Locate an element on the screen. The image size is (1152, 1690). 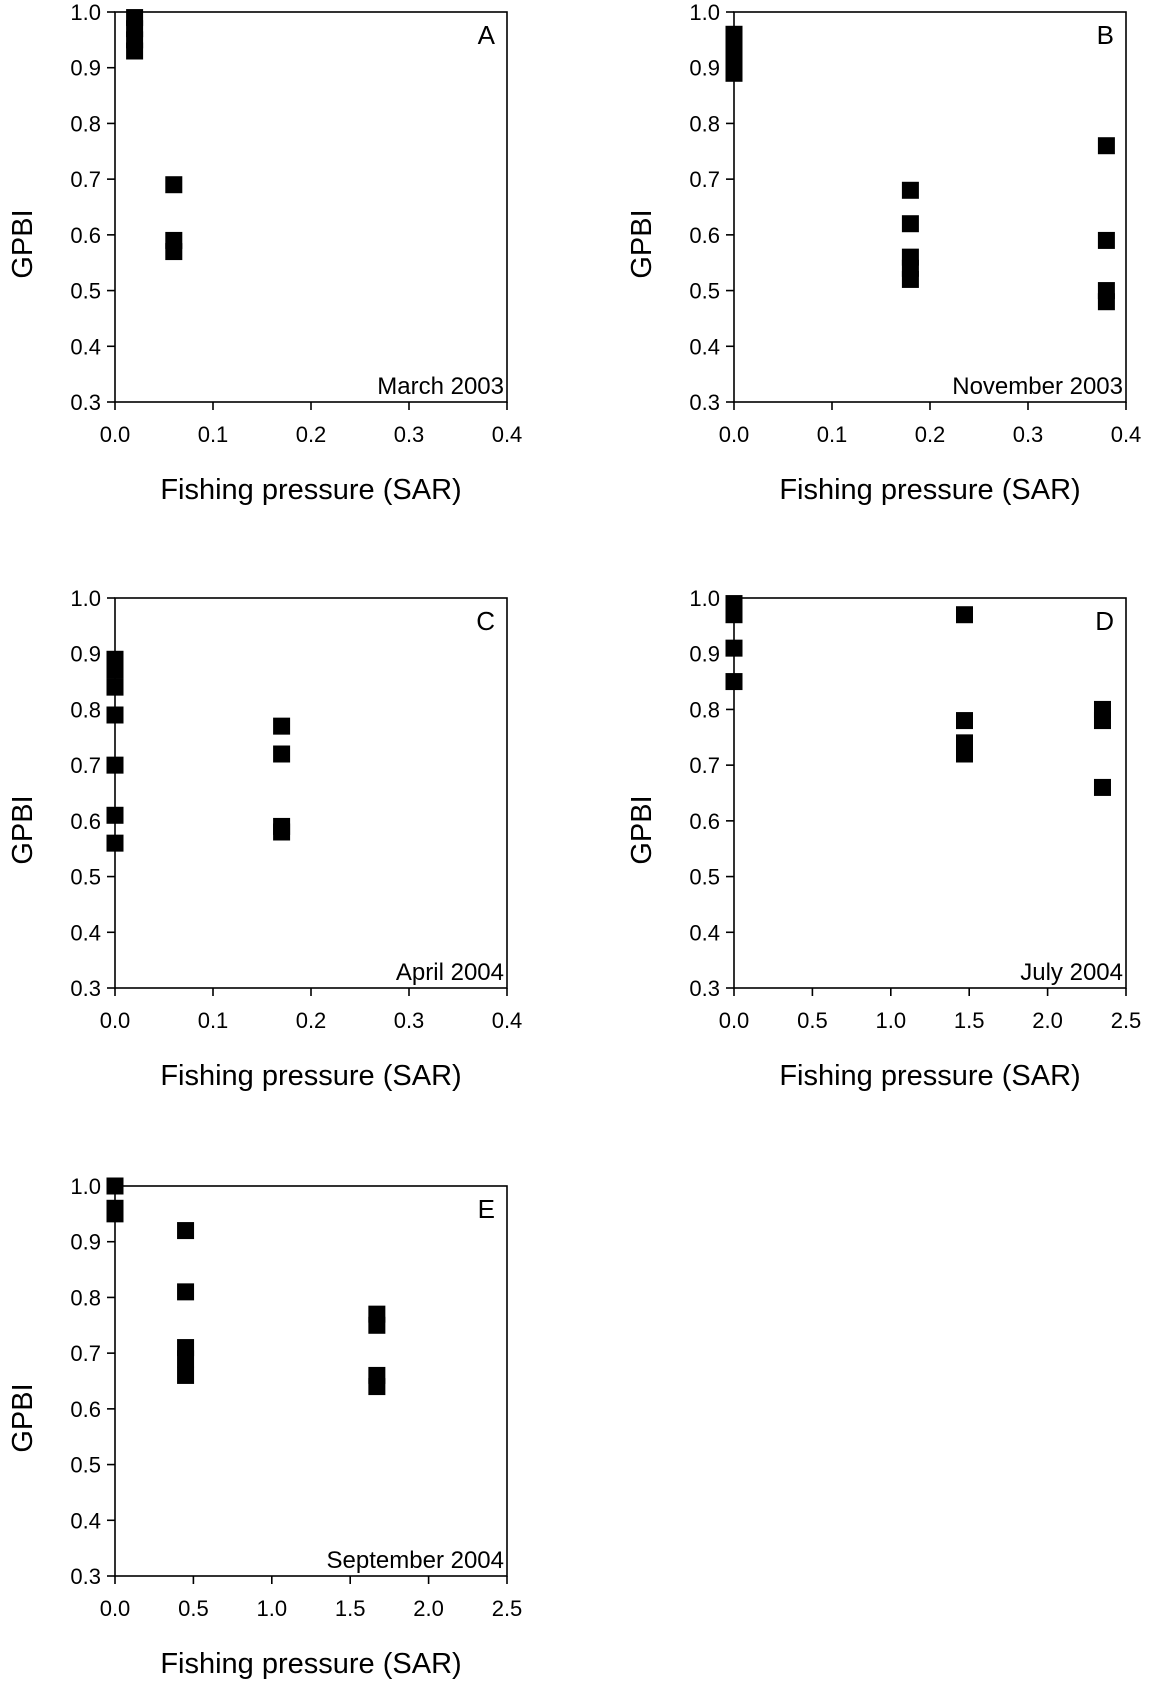
x-tick-label: 1.5 is located at coordinates (969, 1020).